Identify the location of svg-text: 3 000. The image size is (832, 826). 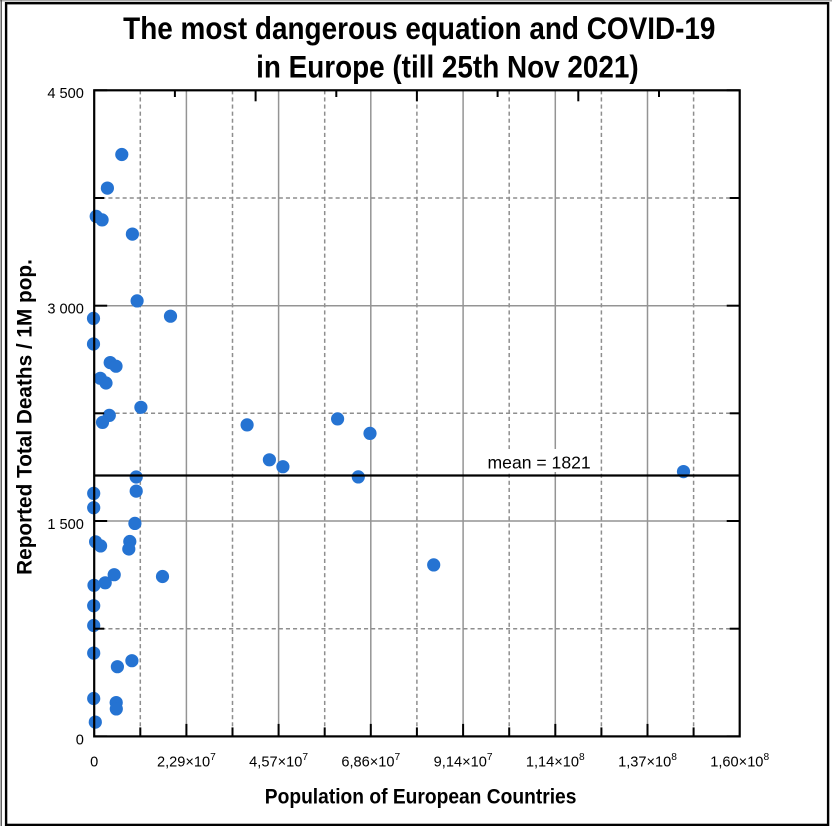
(65, 310).